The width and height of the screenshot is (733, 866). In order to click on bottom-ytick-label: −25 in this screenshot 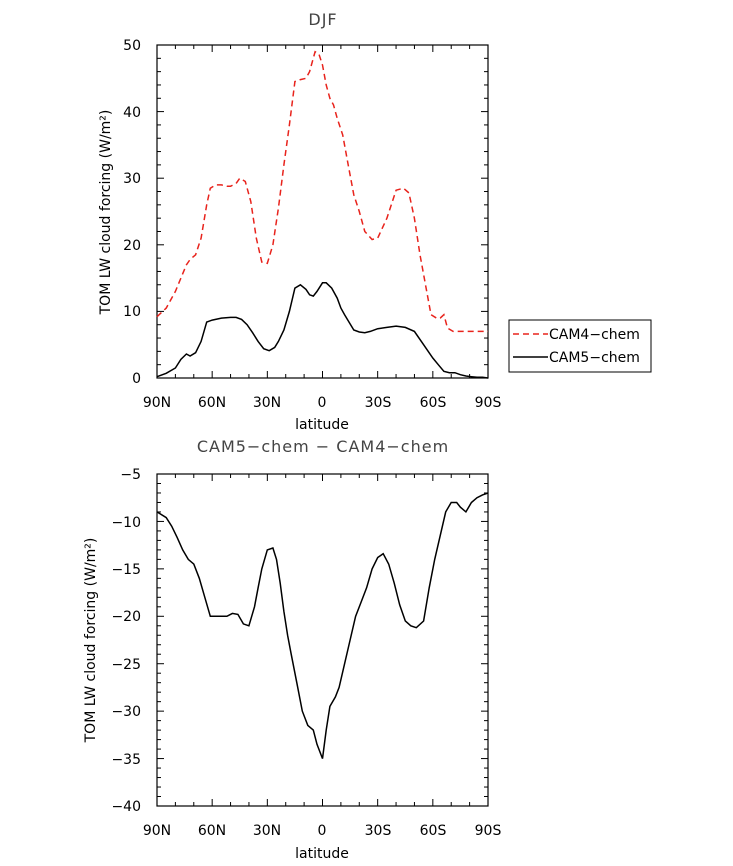, I will do `click(126, 665)`.